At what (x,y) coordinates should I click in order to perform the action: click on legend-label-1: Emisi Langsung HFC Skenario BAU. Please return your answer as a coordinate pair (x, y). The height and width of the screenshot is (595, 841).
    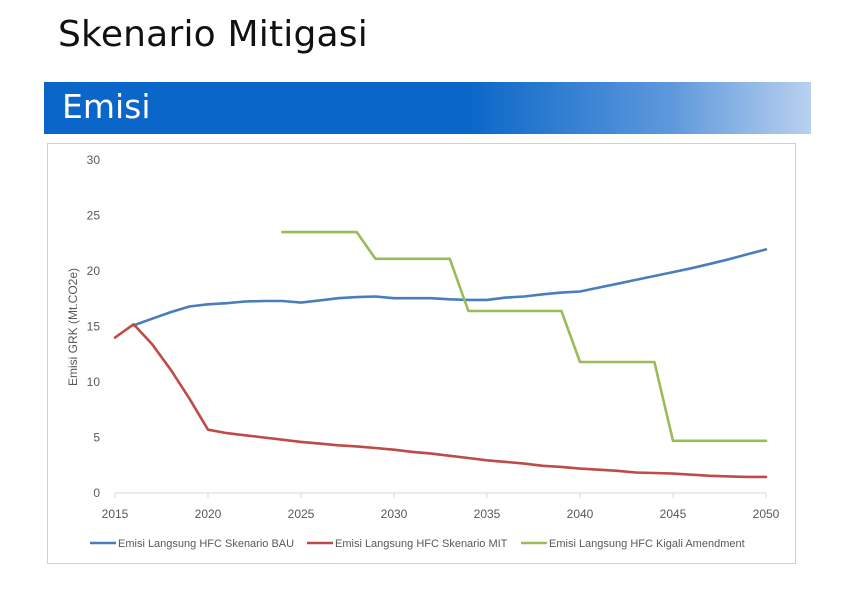
    Looking at the image, I should click on (206, 544).